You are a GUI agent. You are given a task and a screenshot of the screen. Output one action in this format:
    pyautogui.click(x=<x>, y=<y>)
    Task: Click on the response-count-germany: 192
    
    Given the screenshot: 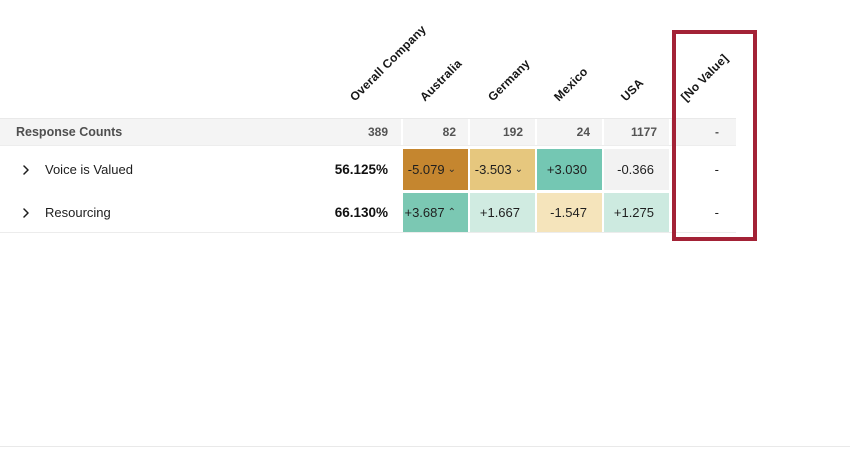 What is the action you would take?
    pyautogui.click(x=502, y=132)
    